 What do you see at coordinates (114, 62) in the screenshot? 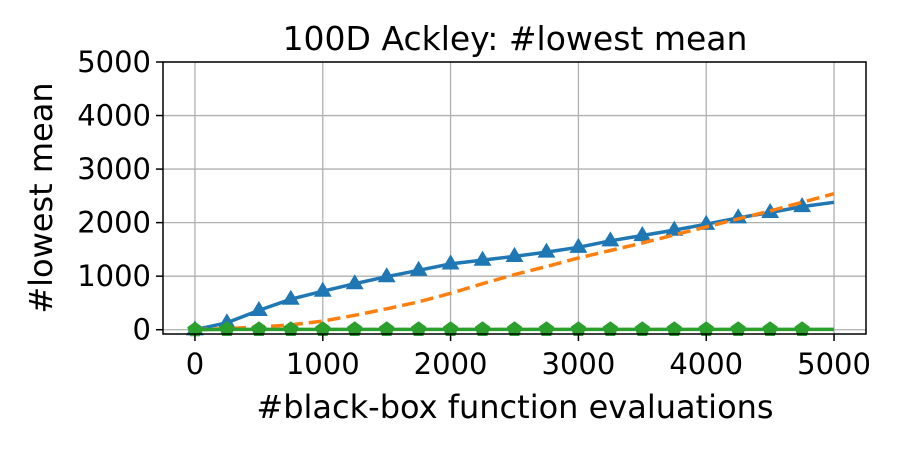
I see `y-tick-label: 5000` at bounding box center [114, 62].